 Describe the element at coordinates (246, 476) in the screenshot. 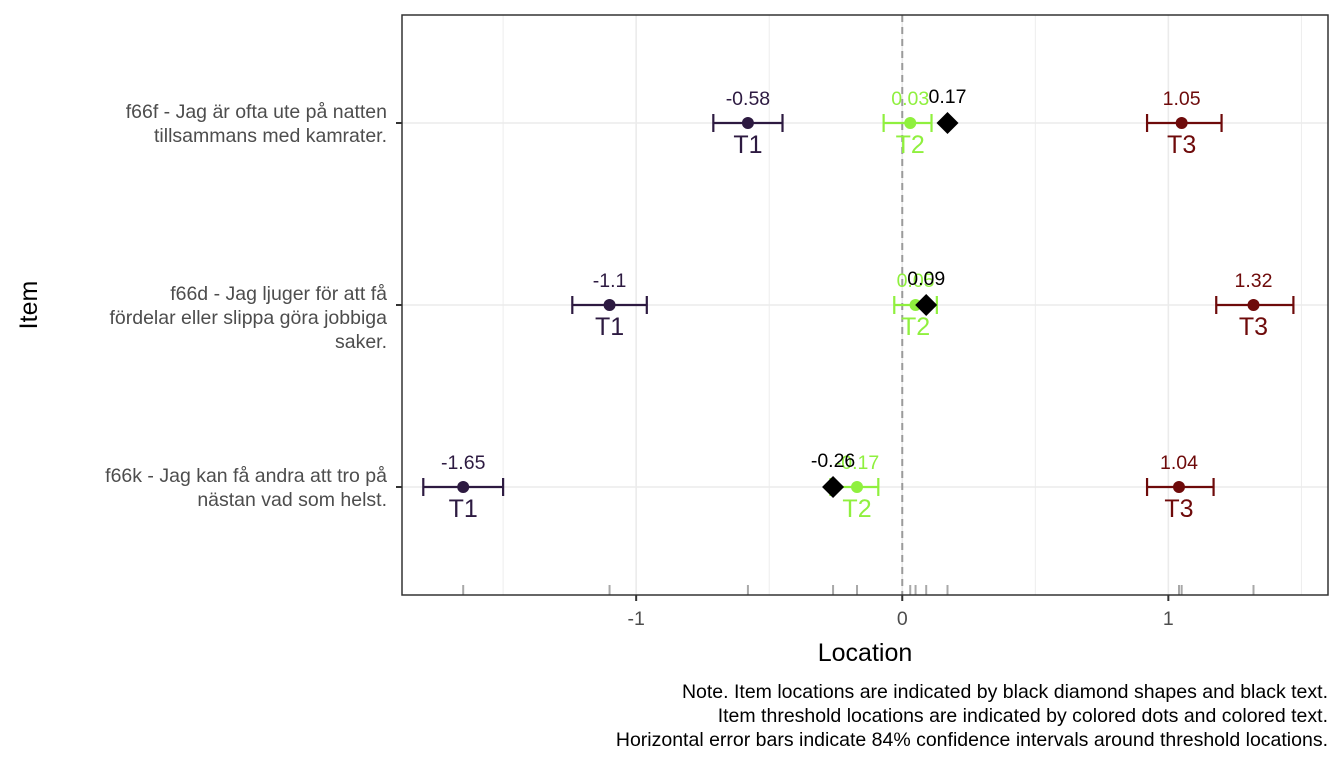

I see `y-tick-label: f66k - Jag kan få andra att tro på` at that location.